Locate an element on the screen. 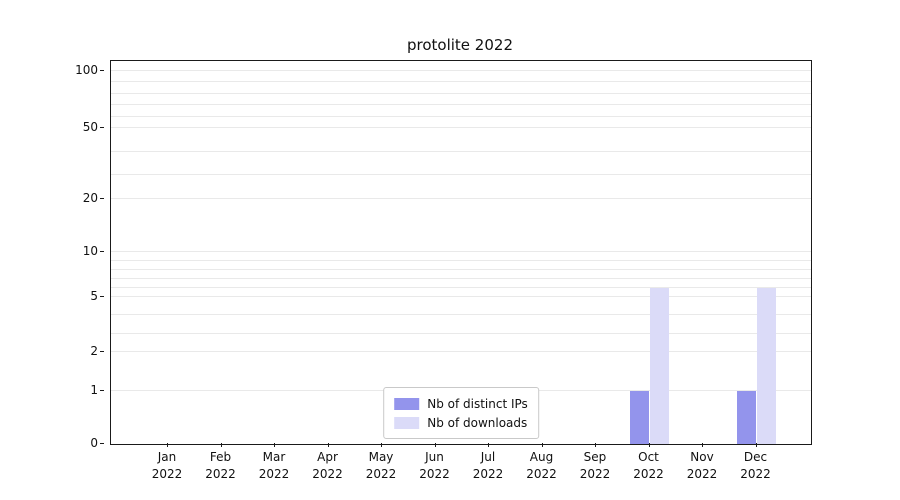 This screenshot has width=900, height=500. y-tick-label: 20 is located at coordinates (90, 197).